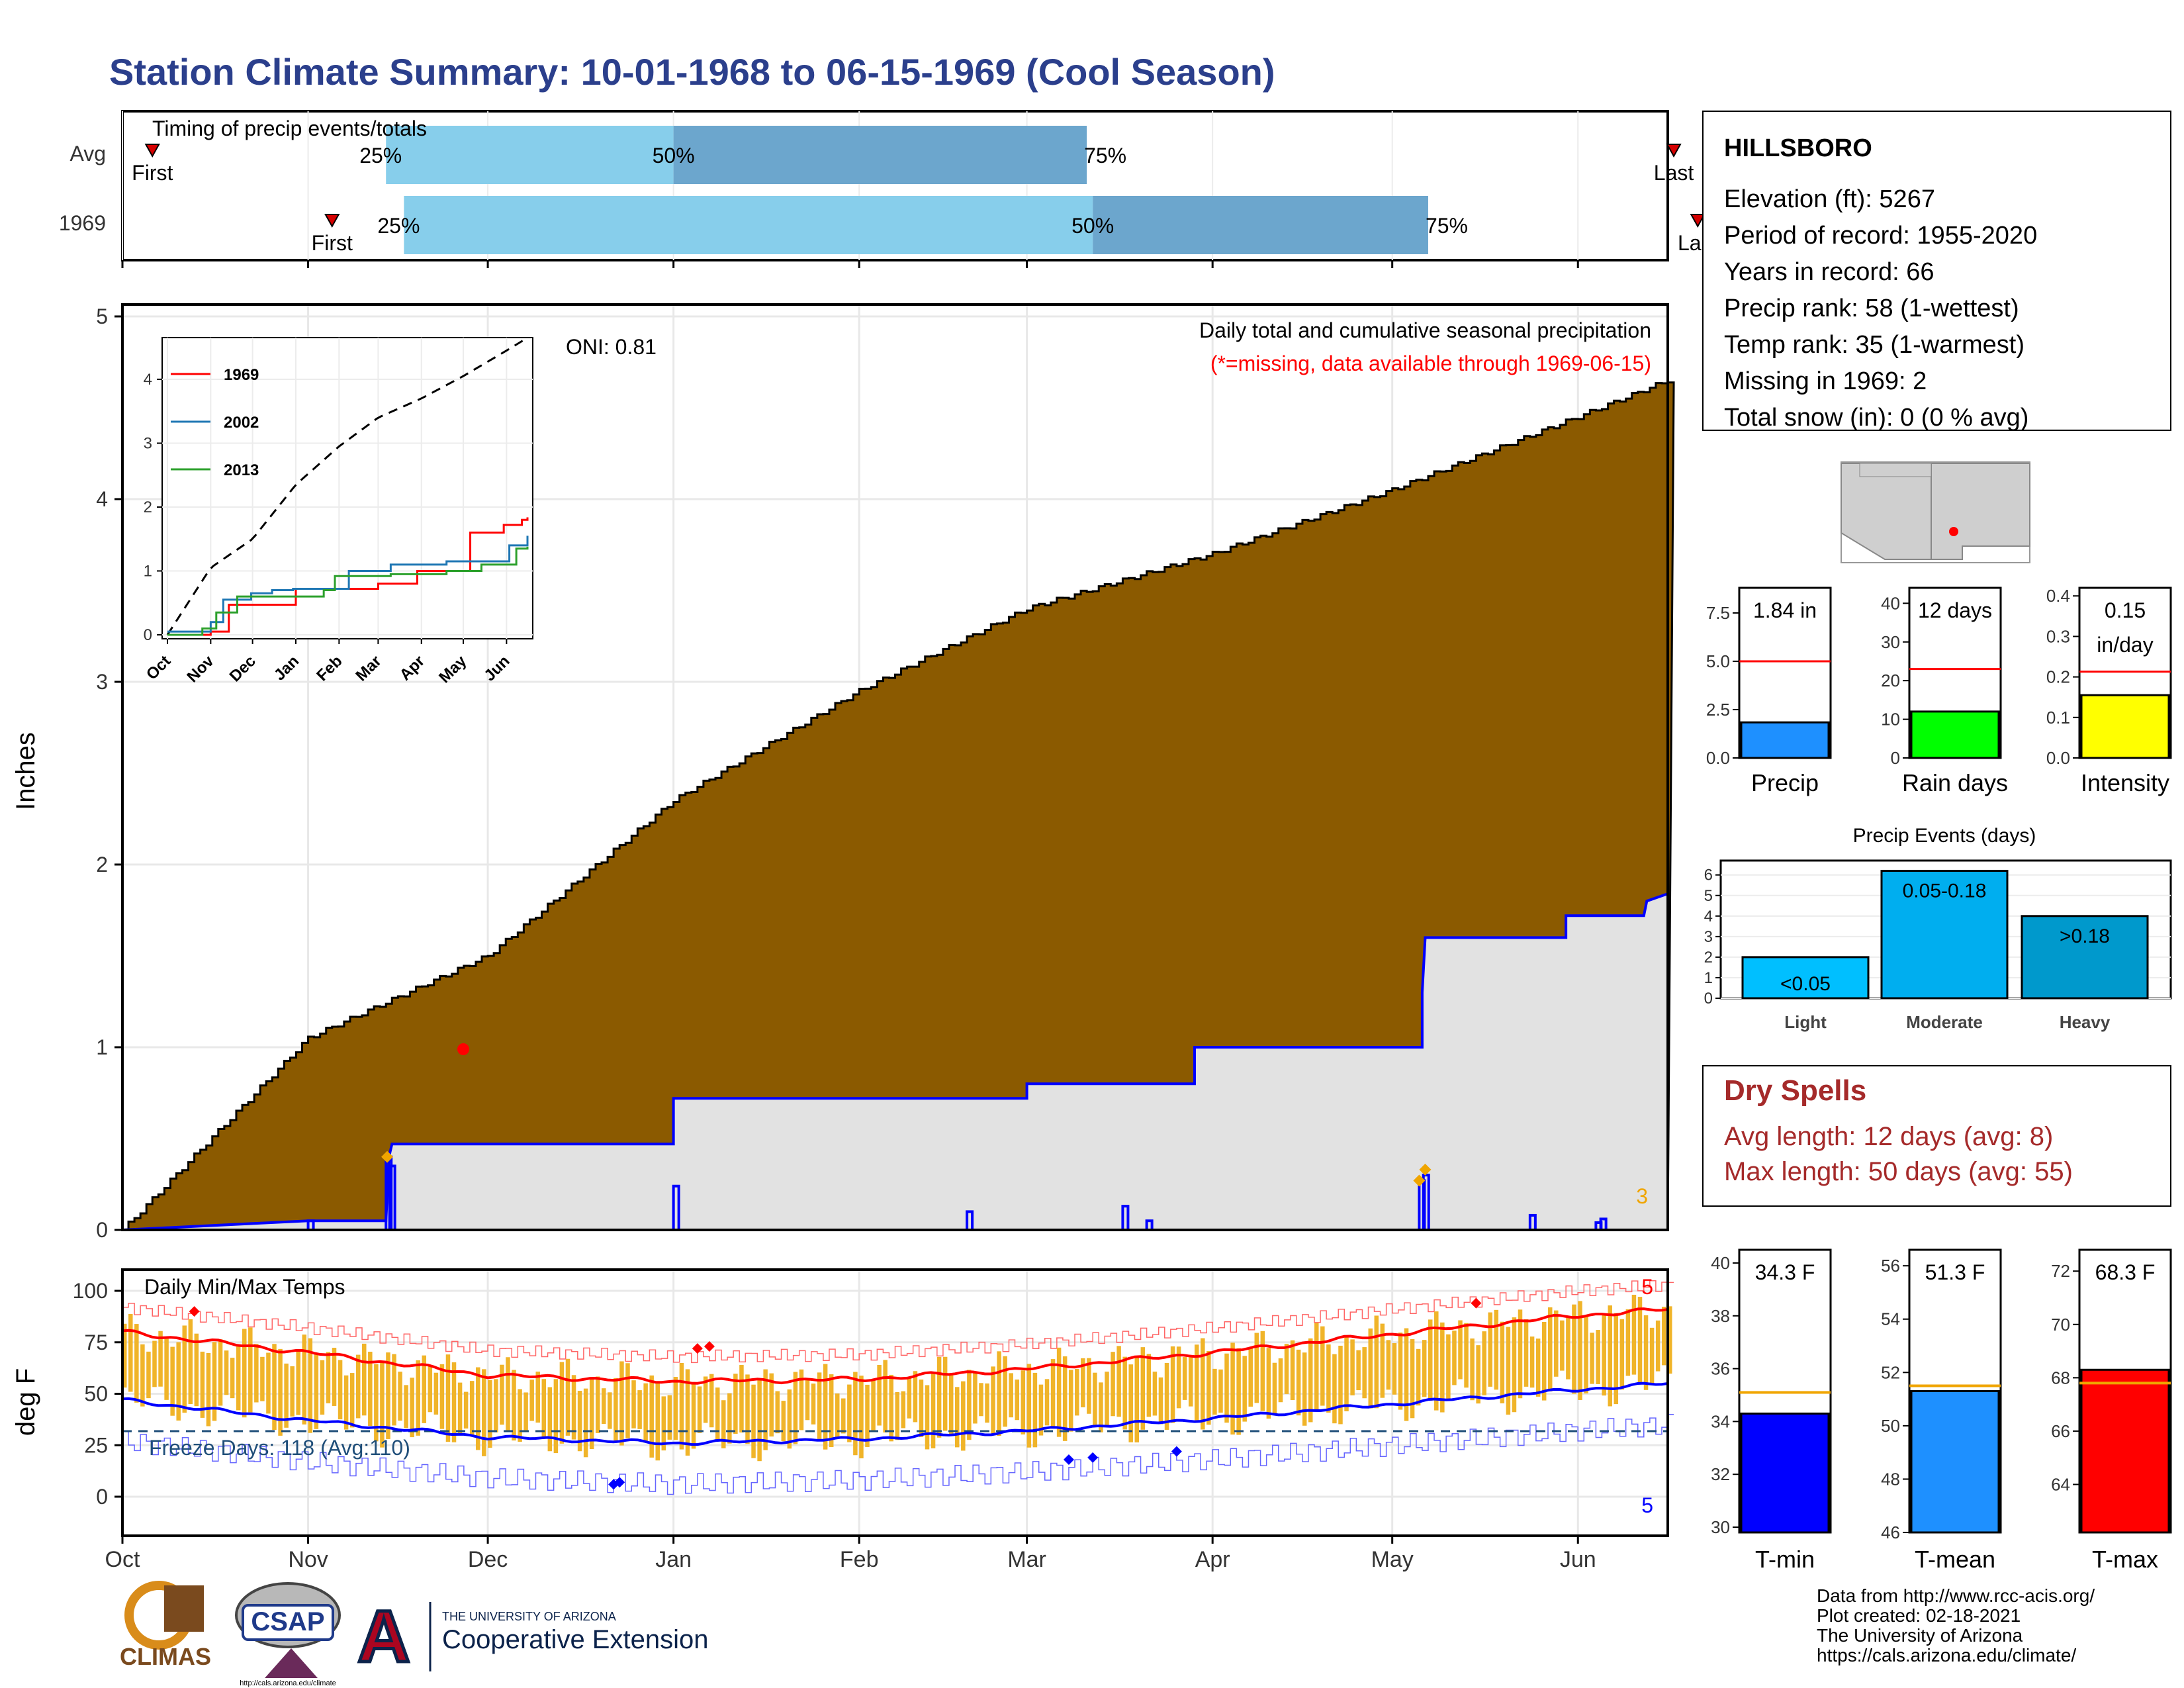  Describe the element at coordinates (1891, 1372) in the screenshot. I see `temp-sum-tick-label: 52` at that location.